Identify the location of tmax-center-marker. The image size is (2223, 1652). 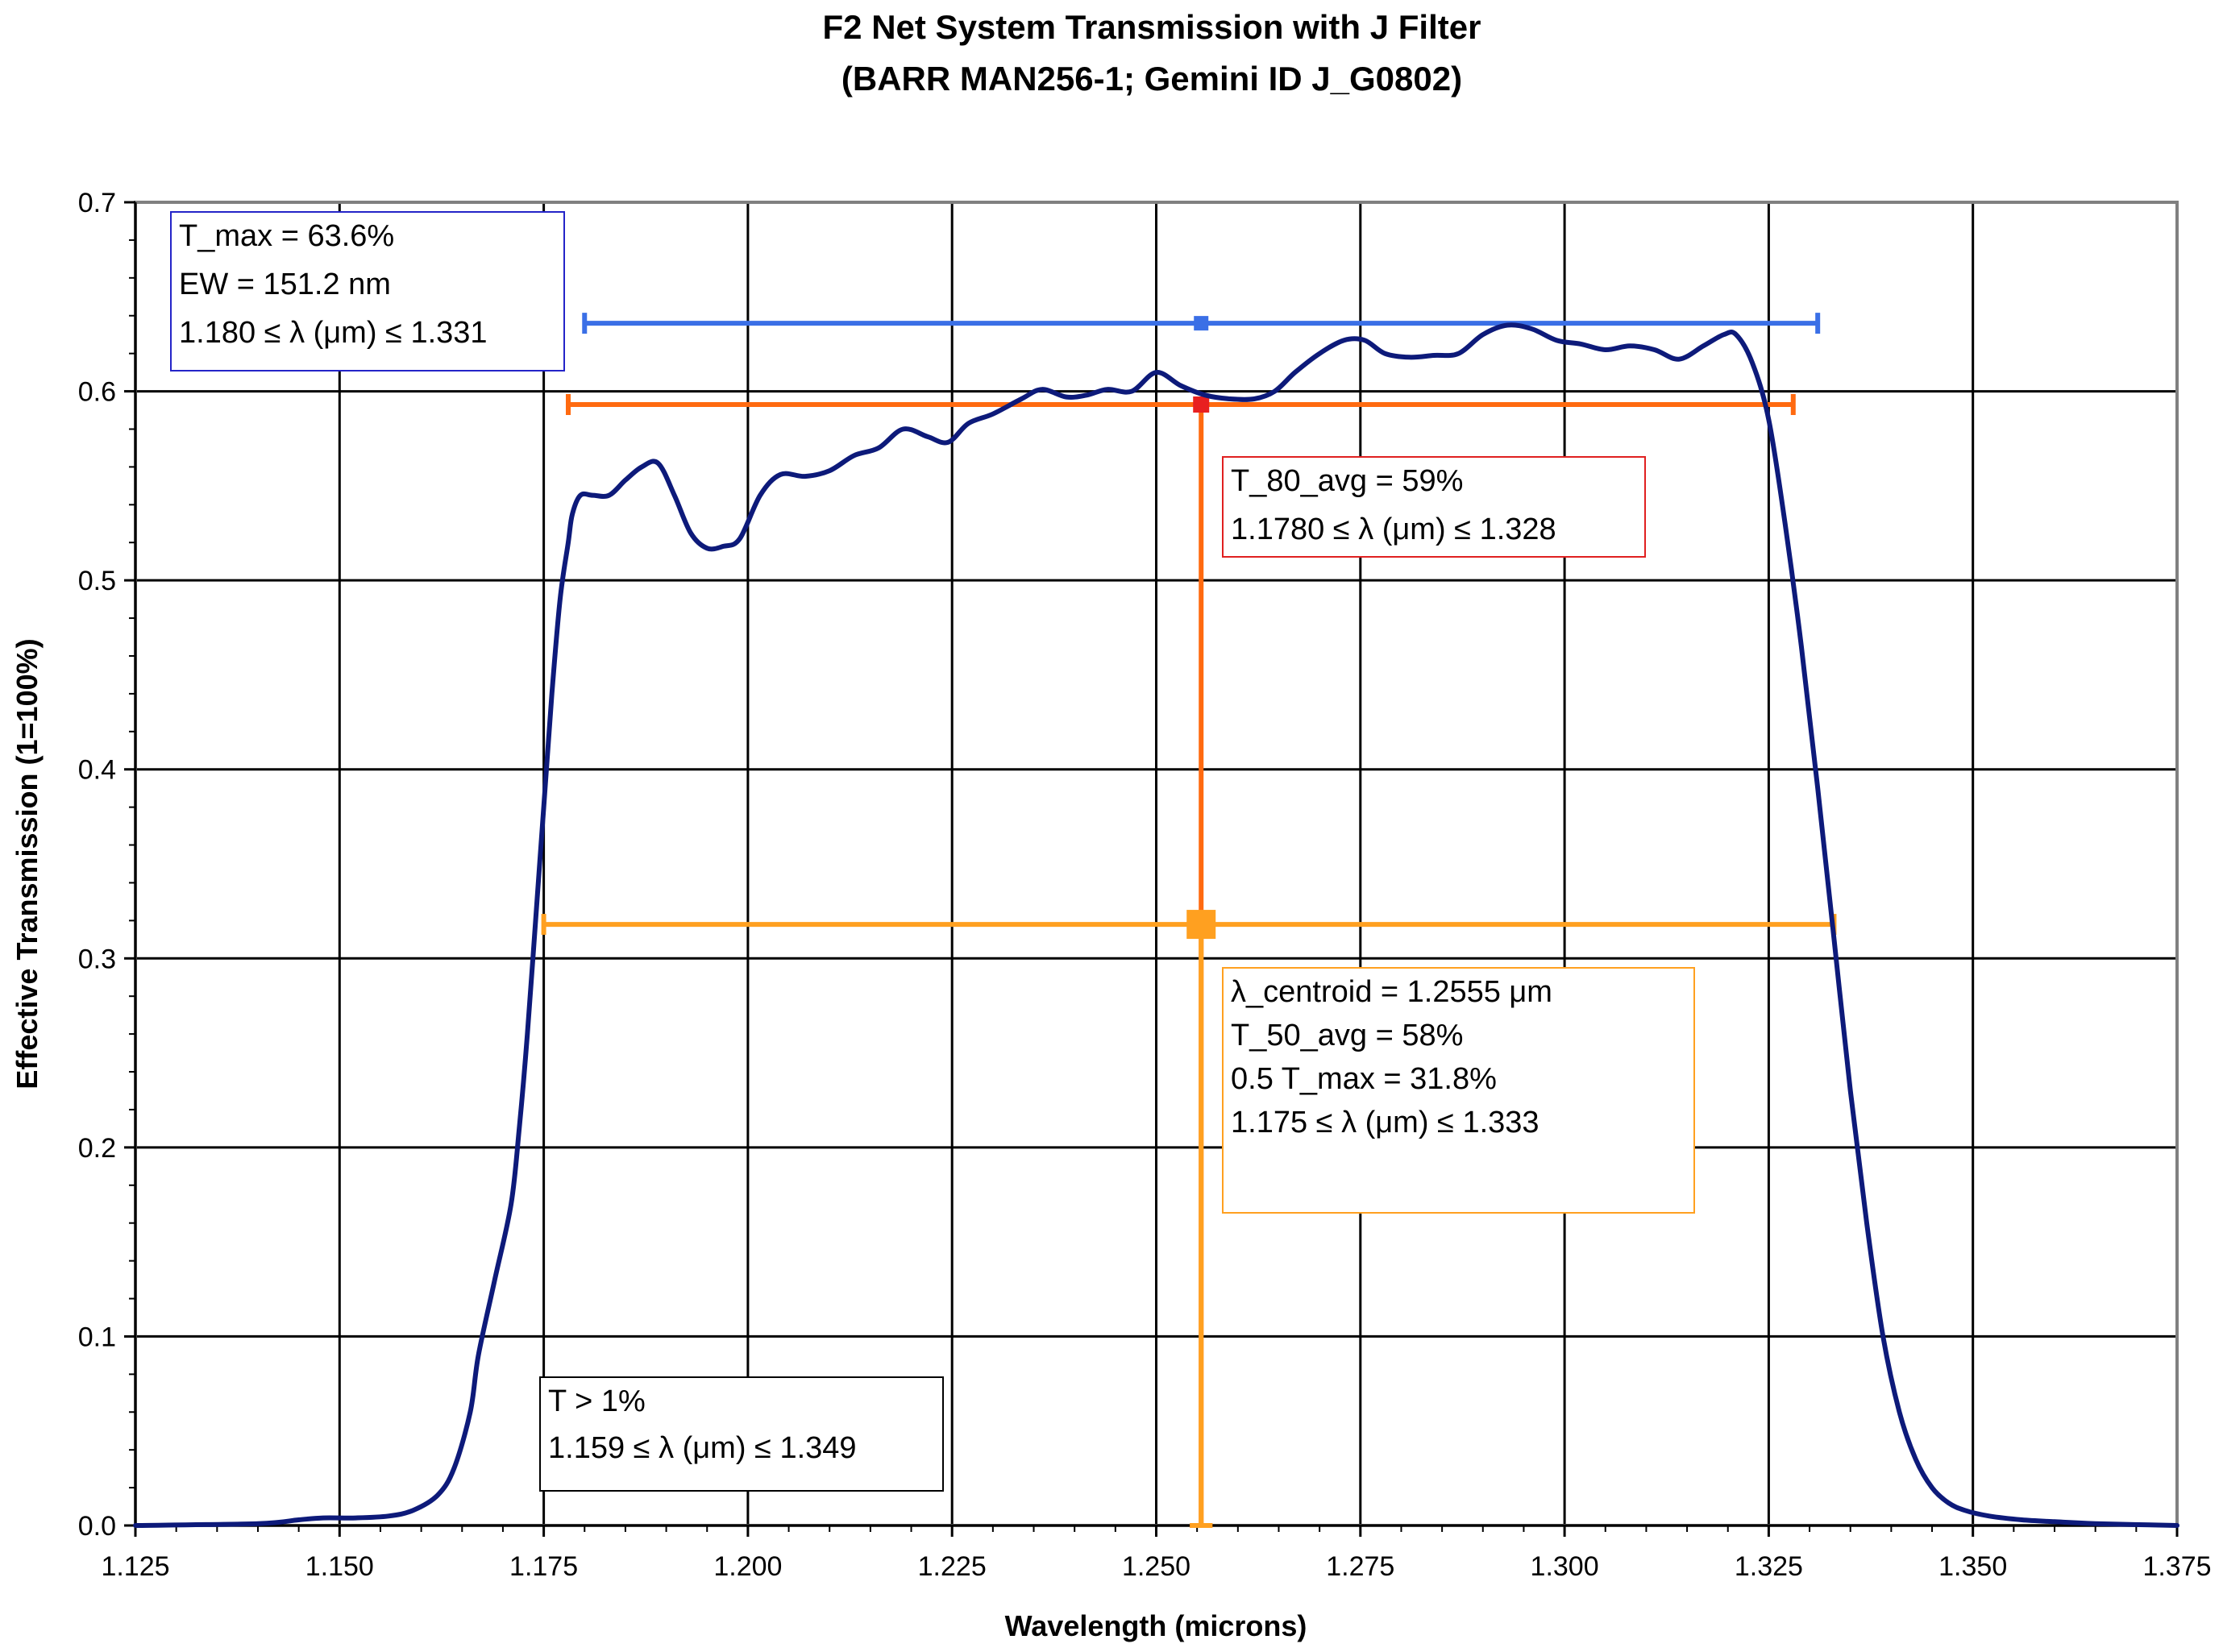
(1201, 323).